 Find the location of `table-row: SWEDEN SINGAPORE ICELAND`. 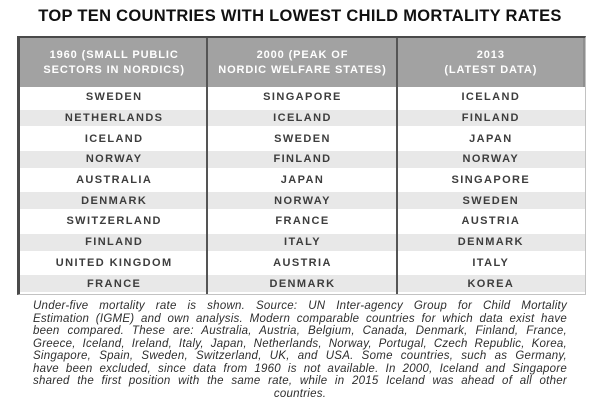

table-row: SWEDEN SINGAPORE ICELAND is located at coordinates (302, 97).